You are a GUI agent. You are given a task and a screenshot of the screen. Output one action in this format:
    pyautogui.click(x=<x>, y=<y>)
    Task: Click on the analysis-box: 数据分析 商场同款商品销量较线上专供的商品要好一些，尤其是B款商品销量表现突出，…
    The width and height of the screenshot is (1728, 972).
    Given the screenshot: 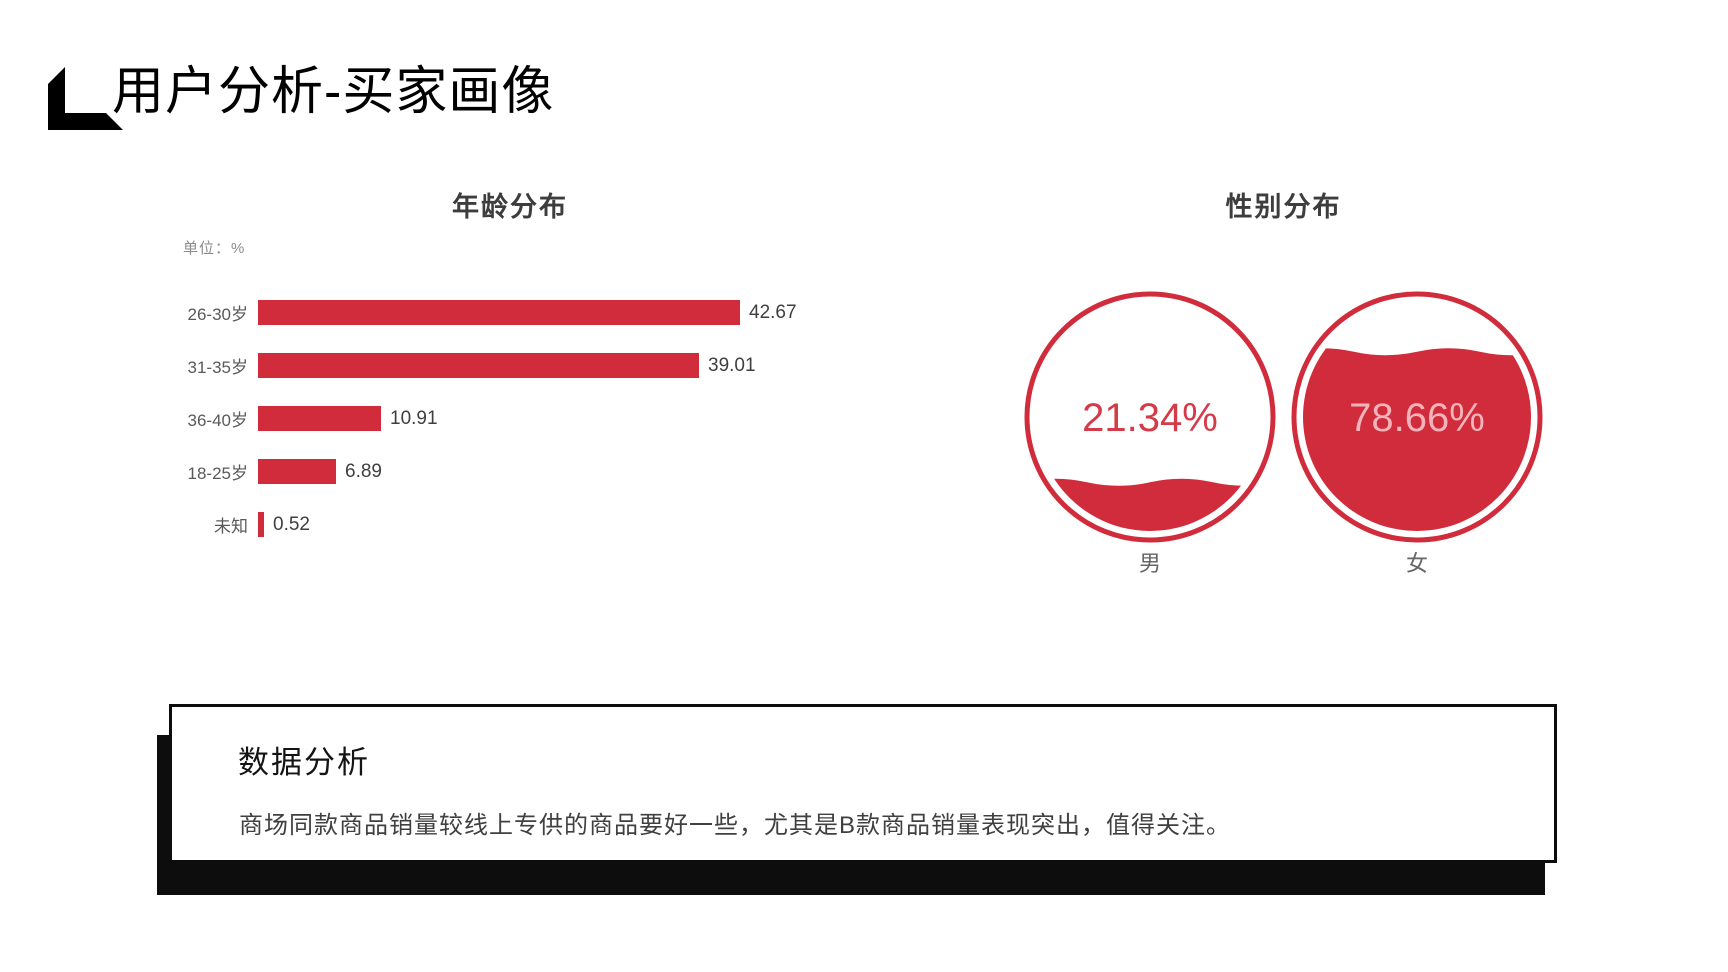 What is the action you would take?
    pyautogui.click(x=863, y=783)
    